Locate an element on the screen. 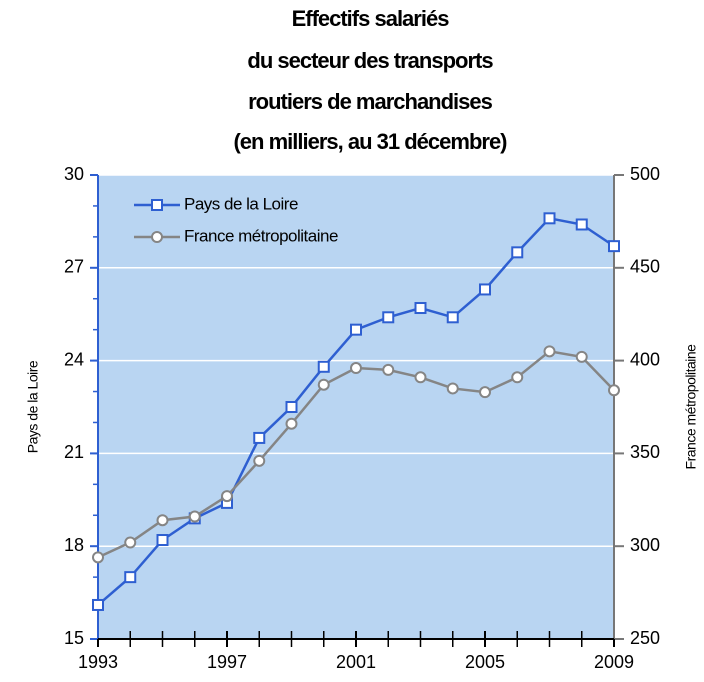 The width and height of the screenshot is (704, 682). chart-title: Effectifs salariés is located at coordinates (371, 18).